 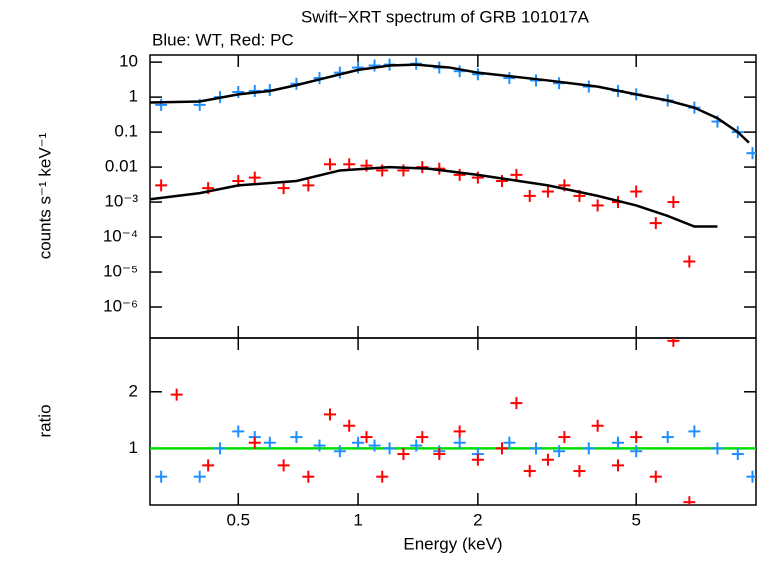 What do you see at coordinates (452, 543) in the screenshot?
I see `x-axis-label: Energy (keV)` at bounding box center [452, 543].